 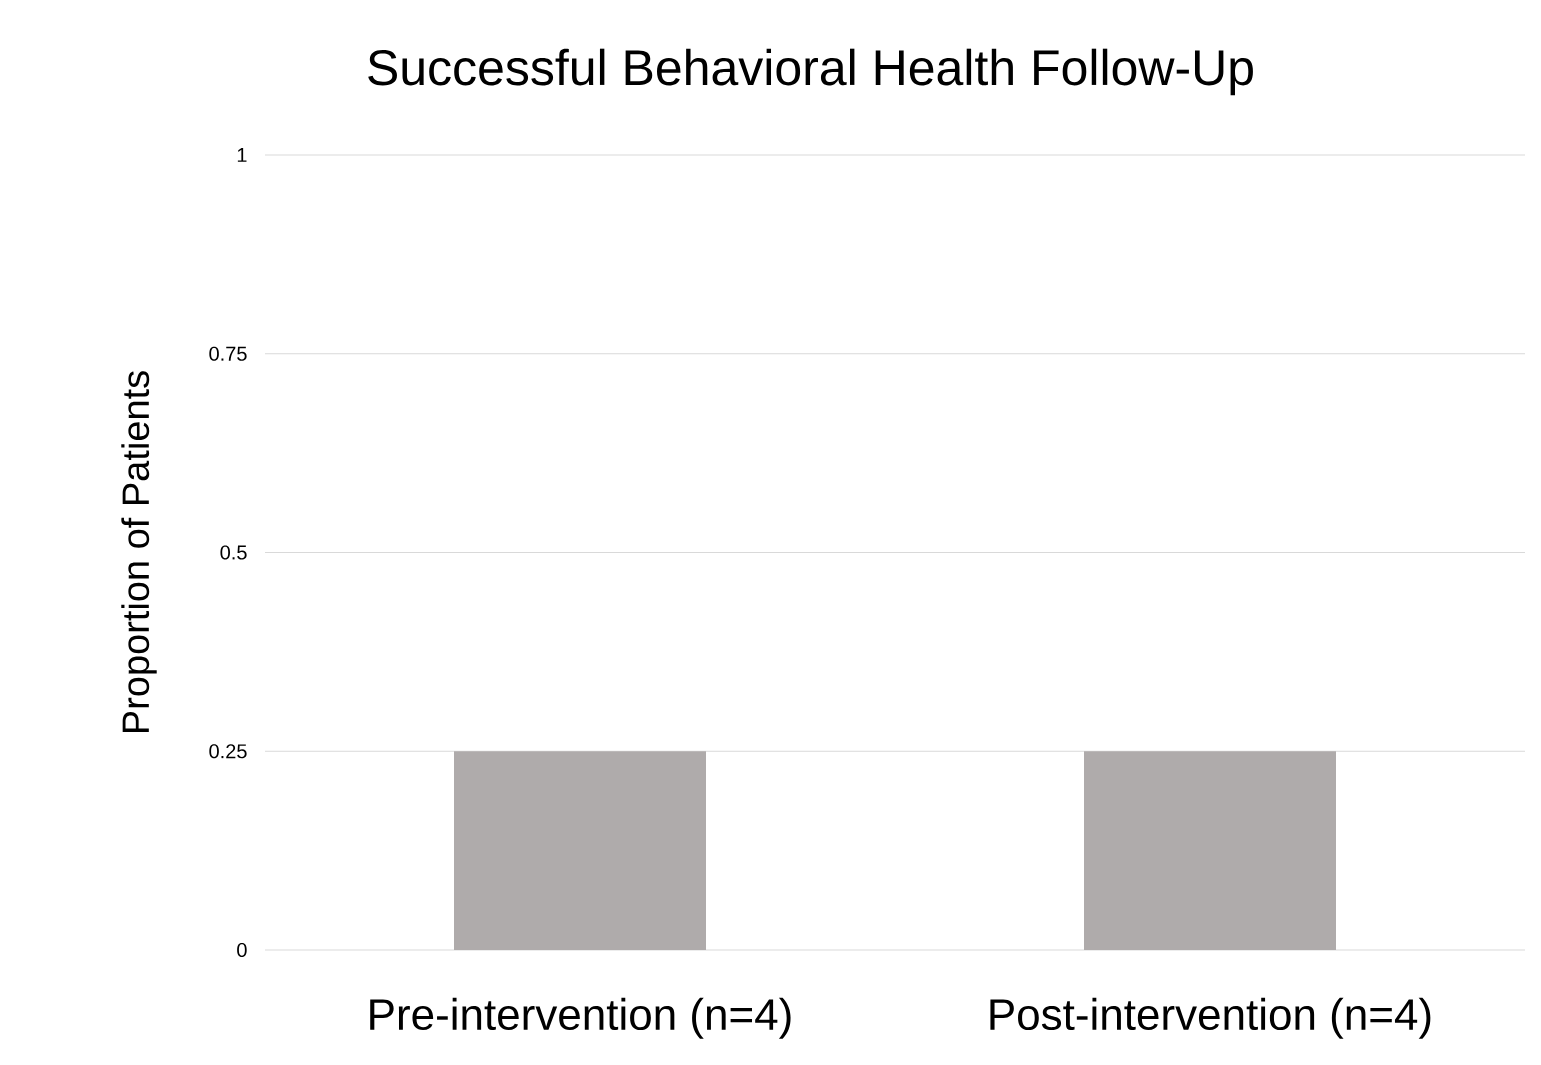 I want to click on y-tick-label: 1, so click(x=242, y=155).